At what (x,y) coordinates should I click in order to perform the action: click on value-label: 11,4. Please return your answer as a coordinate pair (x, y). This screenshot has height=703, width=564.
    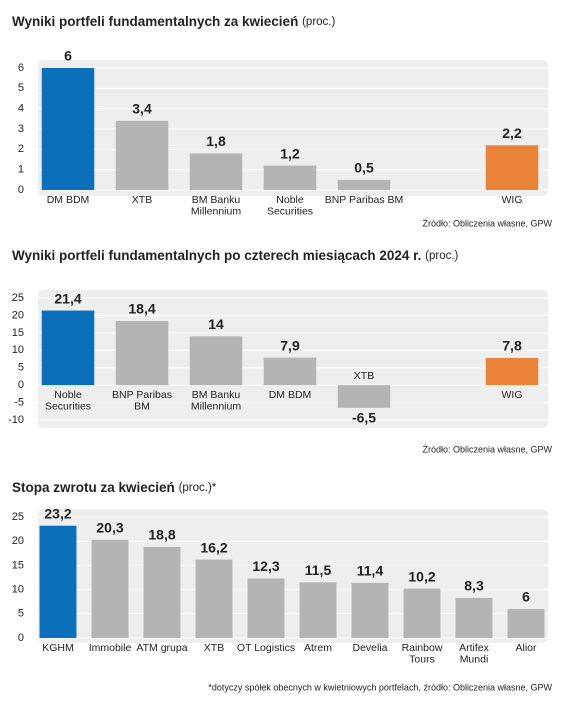
    Looking at the image, I should click on (370, 571).